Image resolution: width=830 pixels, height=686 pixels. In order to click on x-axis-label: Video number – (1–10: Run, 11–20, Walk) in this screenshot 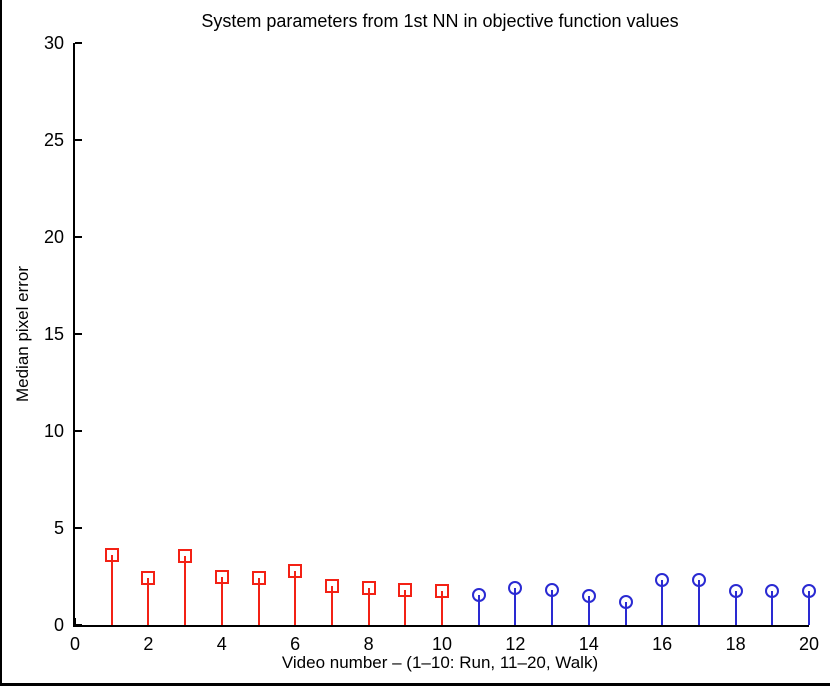, I will do `click(440, 662)`.